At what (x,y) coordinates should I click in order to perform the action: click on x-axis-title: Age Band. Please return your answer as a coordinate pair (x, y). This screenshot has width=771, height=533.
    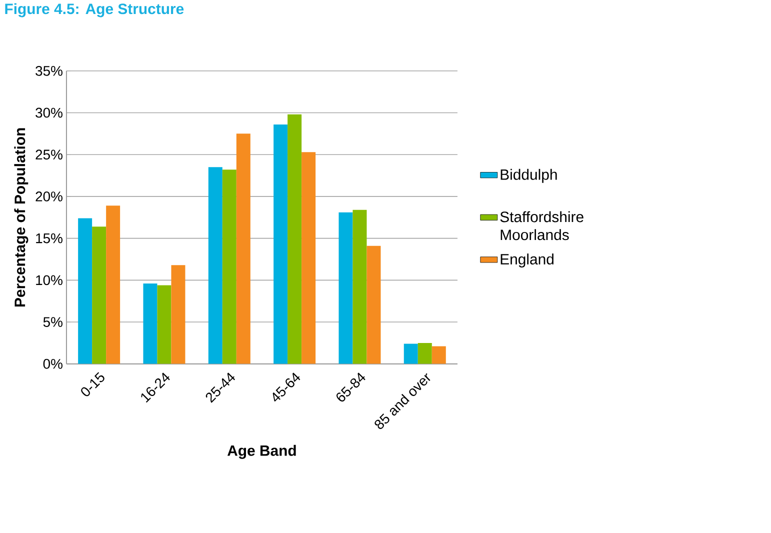
    Looking at the image, I should click on (261, 451).